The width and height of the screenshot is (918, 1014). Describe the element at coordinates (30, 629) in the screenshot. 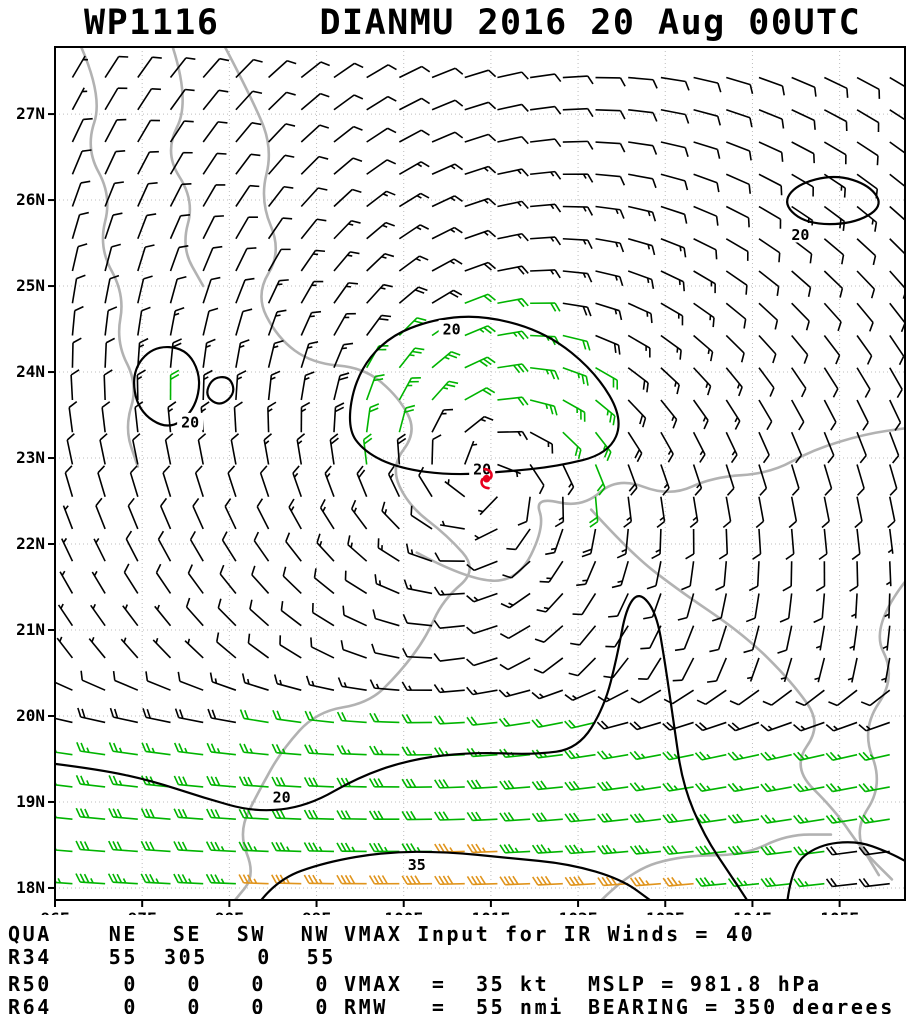

I see `lat-tick-label: 21N` at that location.